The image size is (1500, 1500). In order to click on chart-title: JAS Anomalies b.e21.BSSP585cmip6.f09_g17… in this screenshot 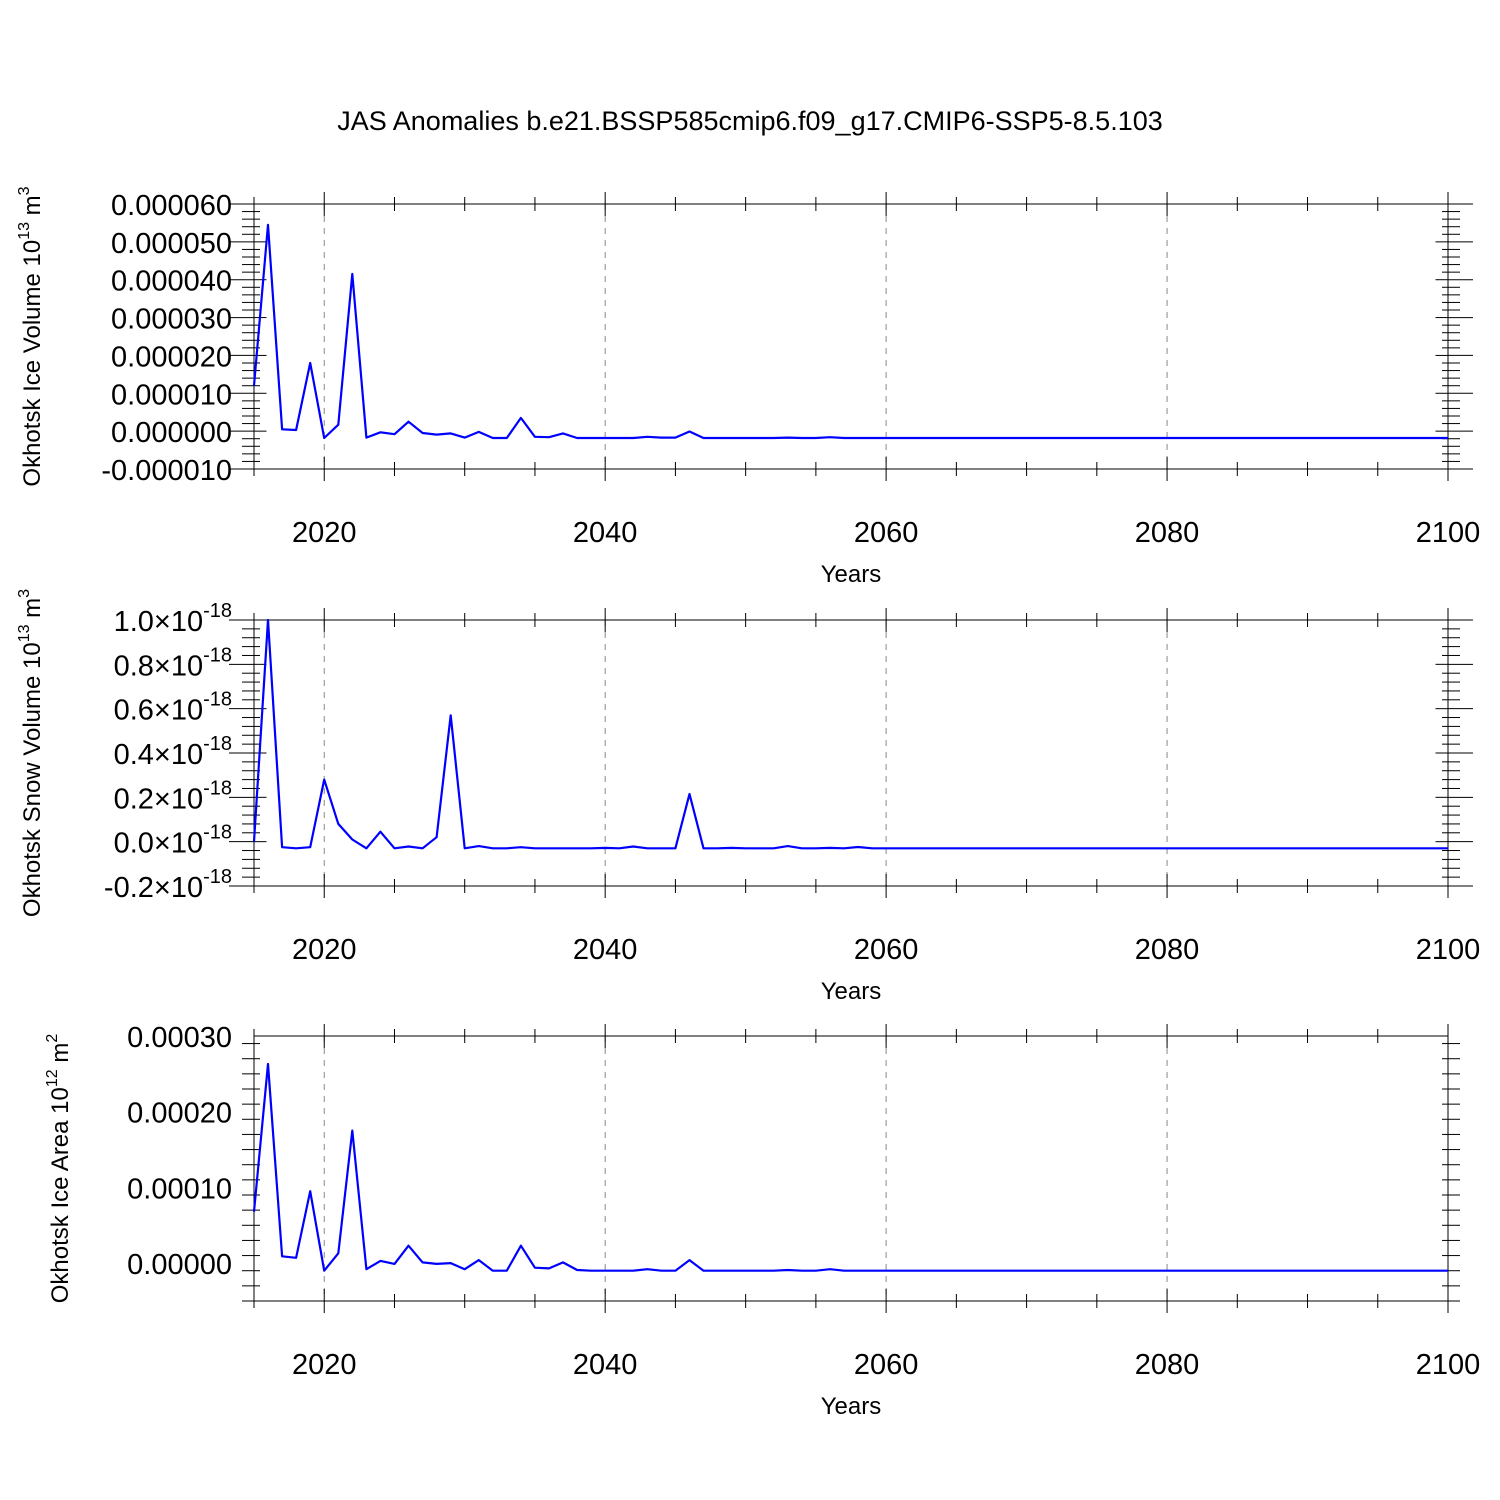, I will do `click(750, 121)`.